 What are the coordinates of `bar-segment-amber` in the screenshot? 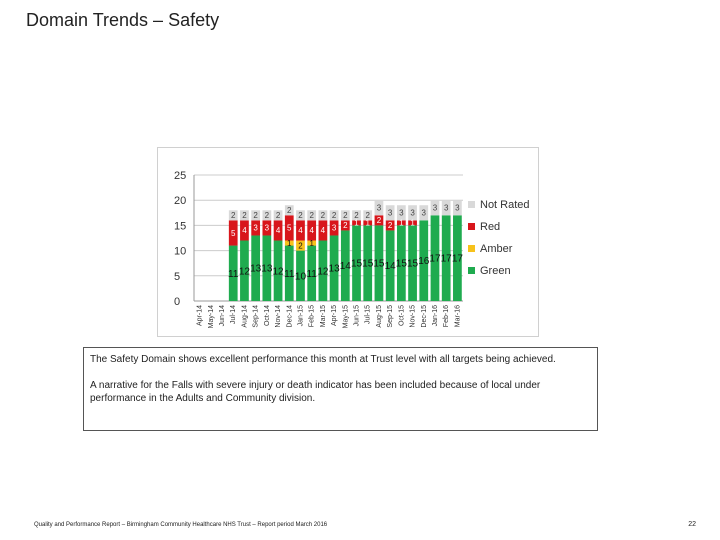 It's located at (300, 245).